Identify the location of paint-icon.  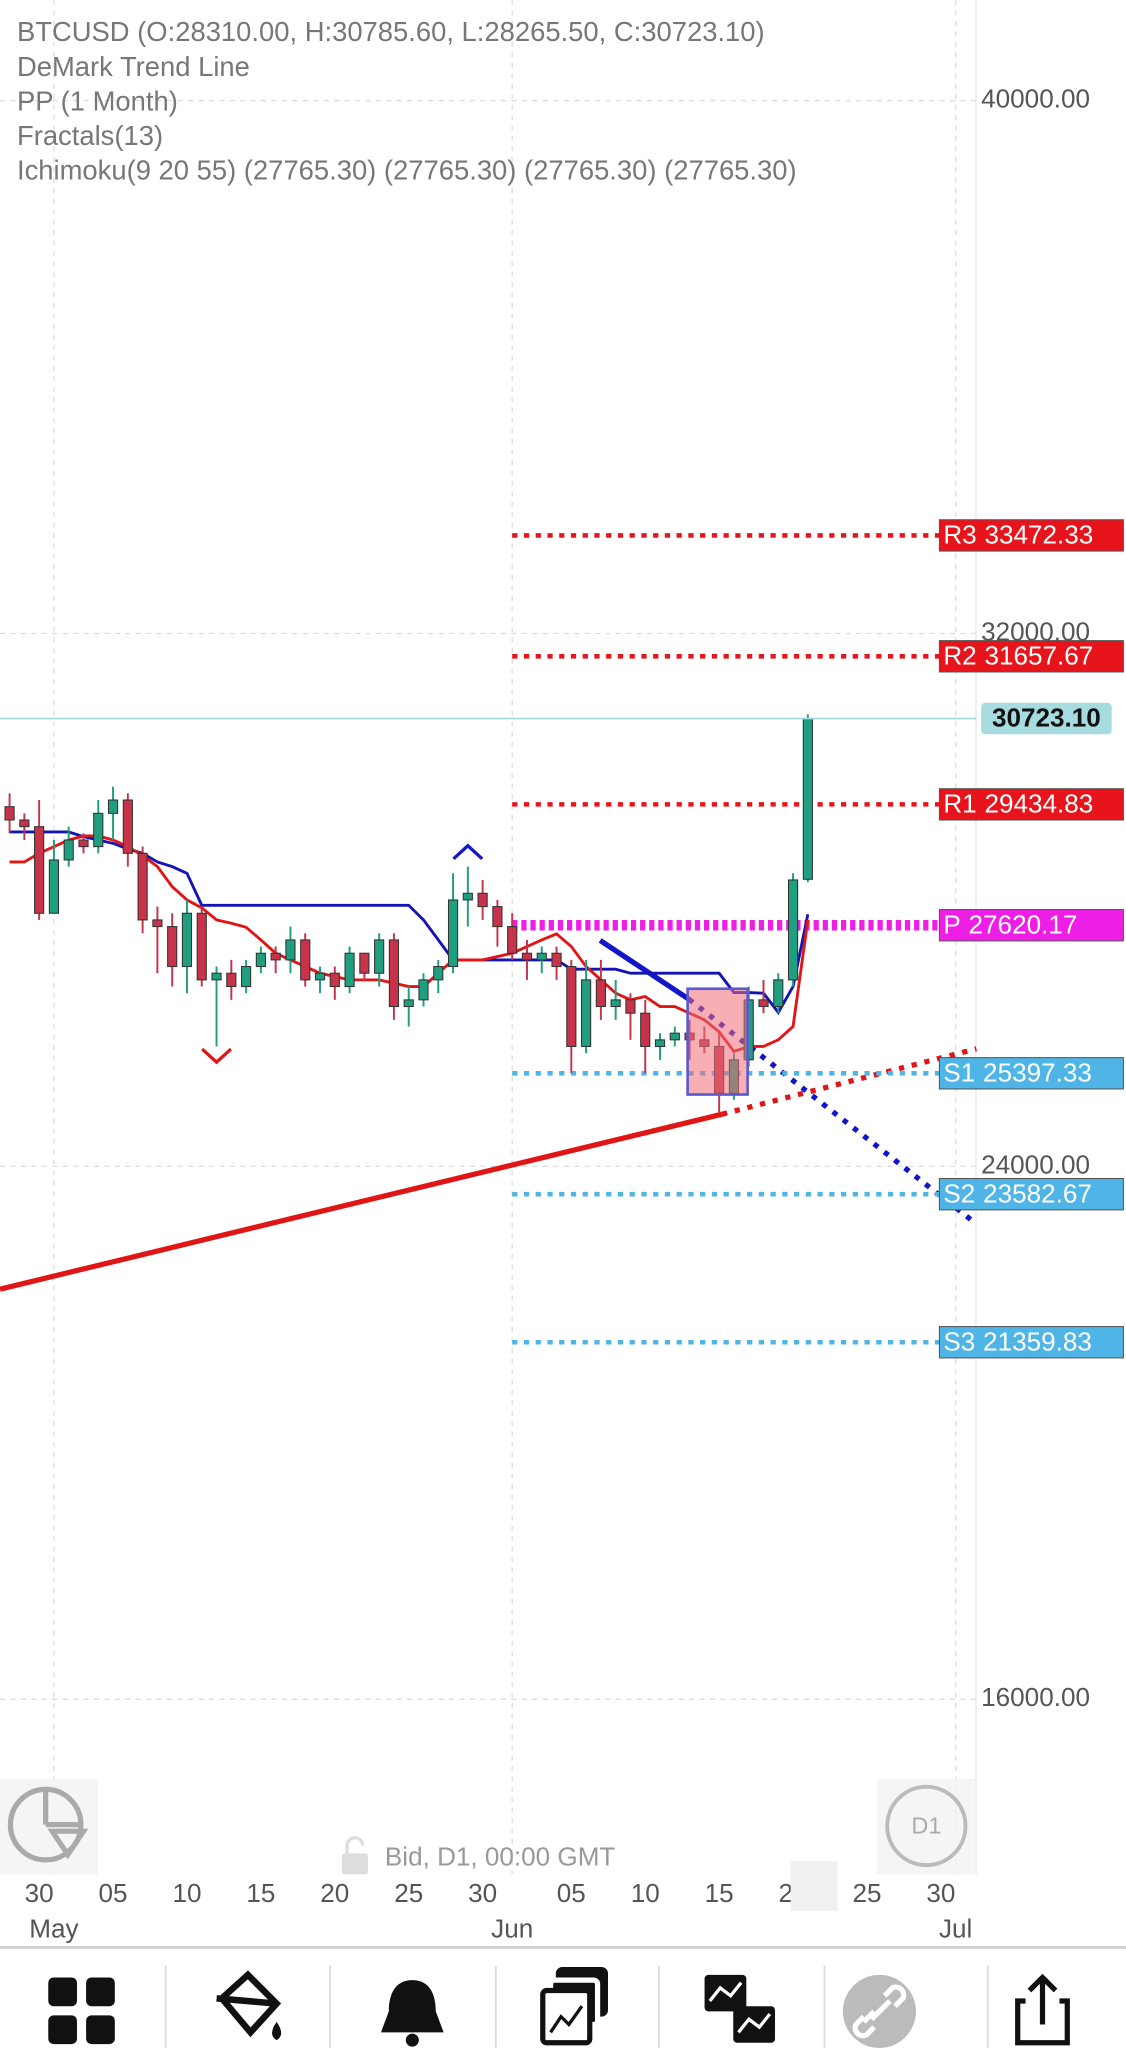
(249, 2005).